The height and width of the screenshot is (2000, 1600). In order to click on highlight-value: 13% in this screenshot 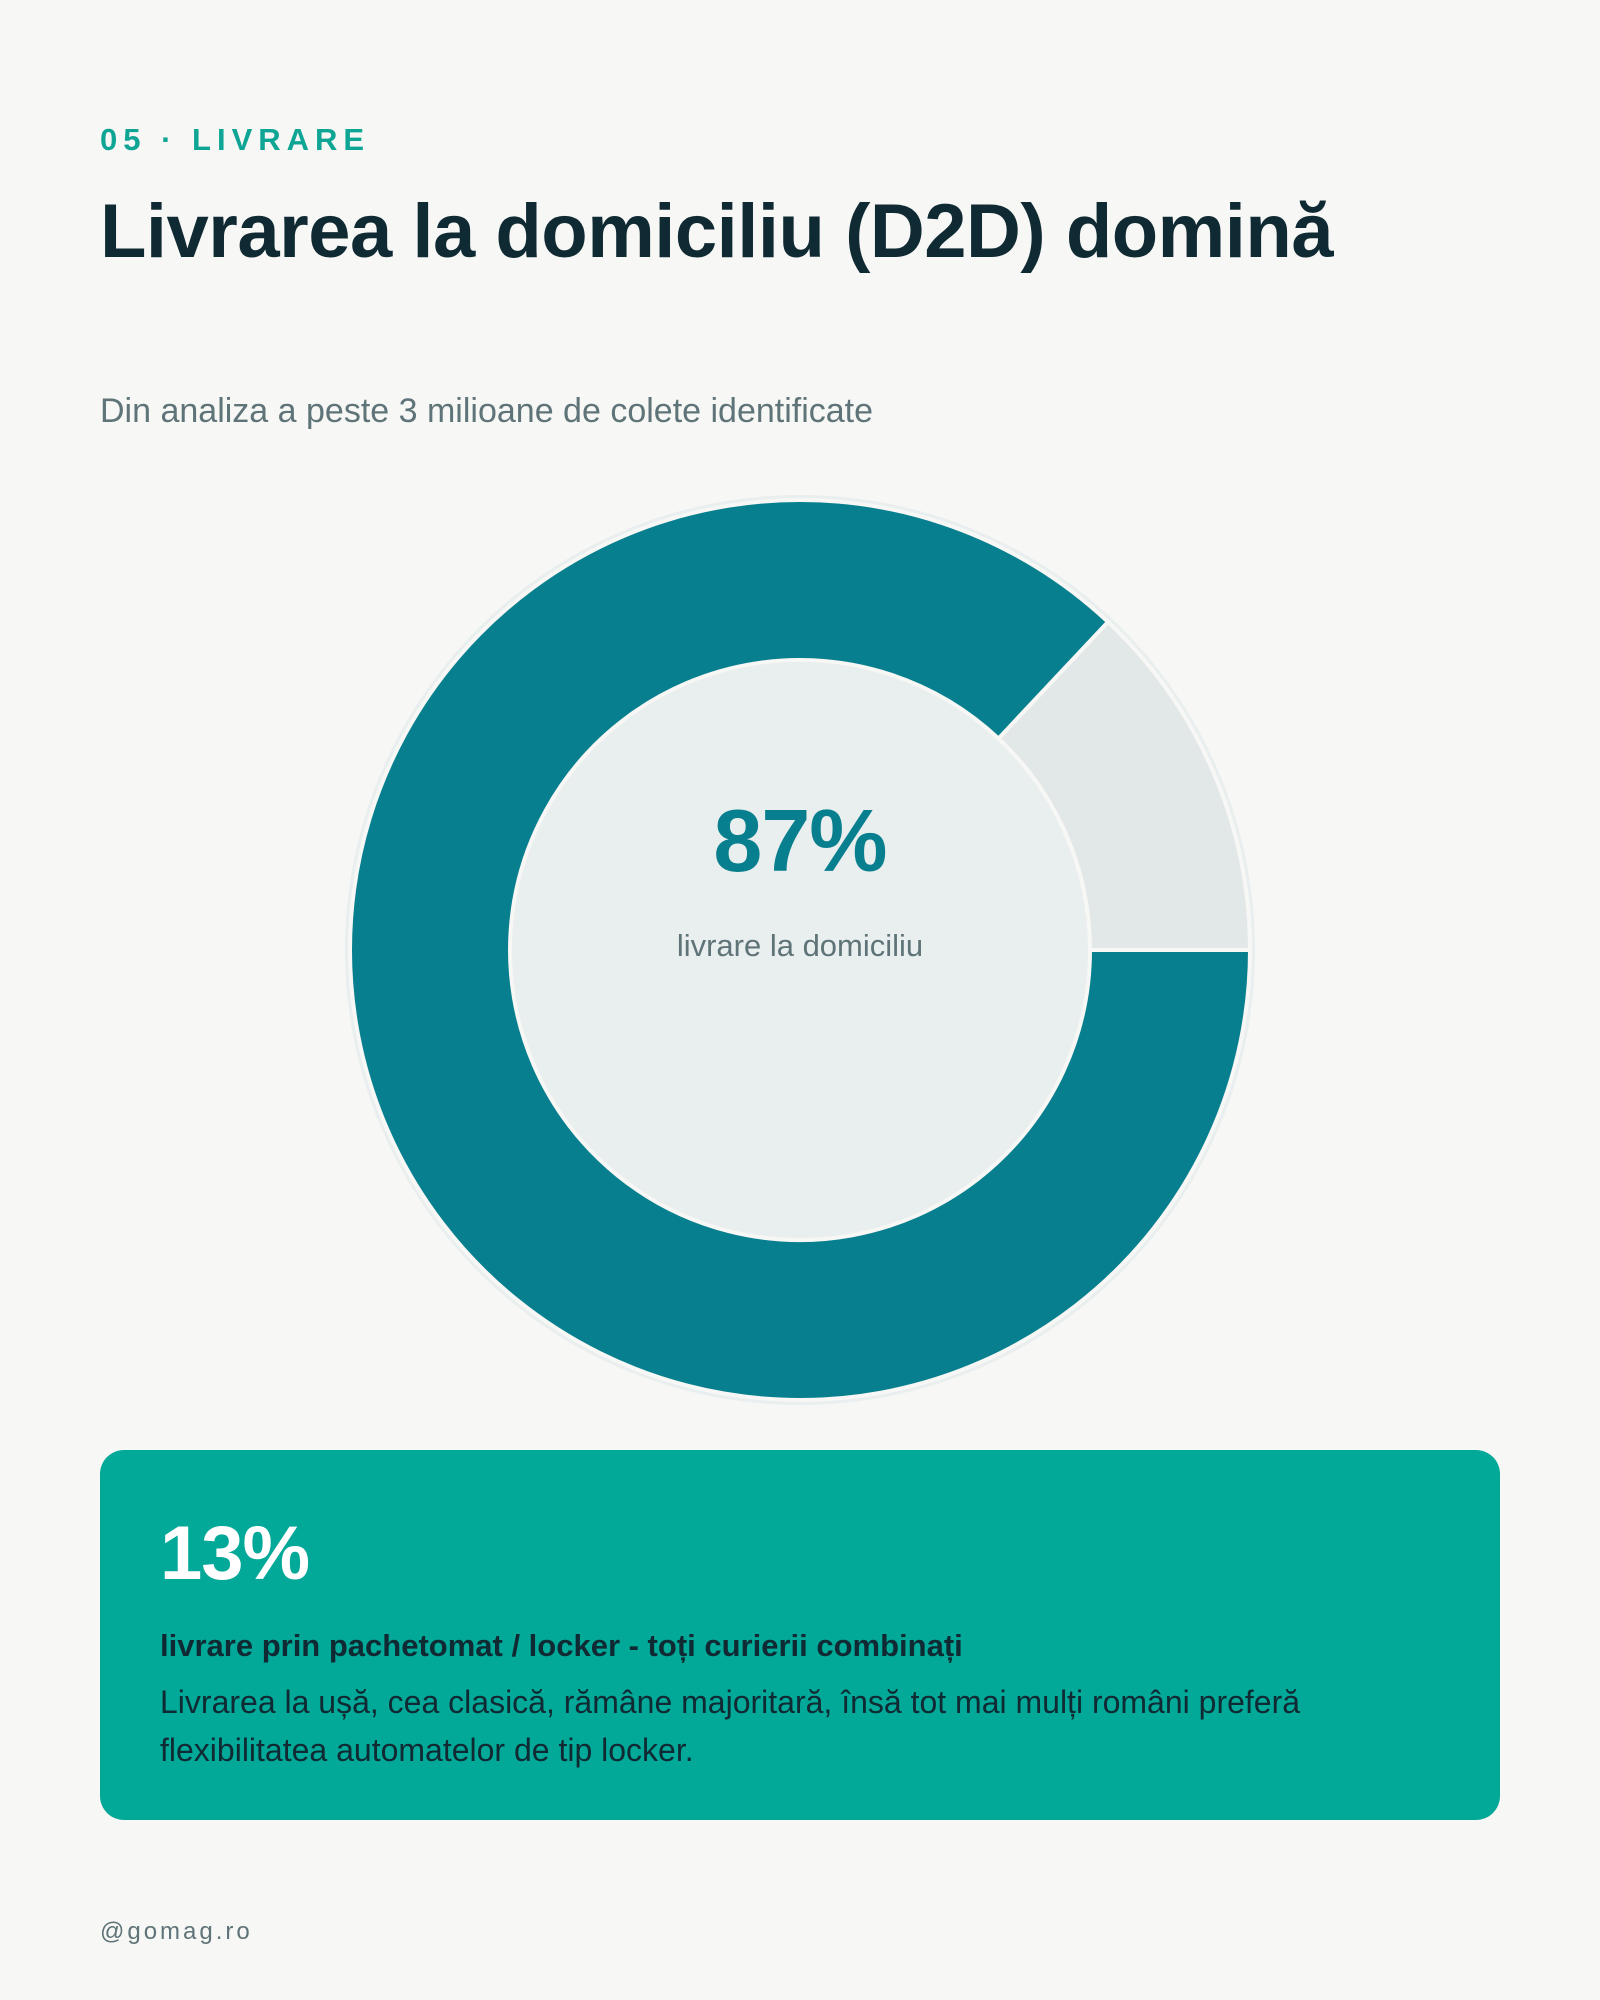, I will do `click(235, 1553)`.